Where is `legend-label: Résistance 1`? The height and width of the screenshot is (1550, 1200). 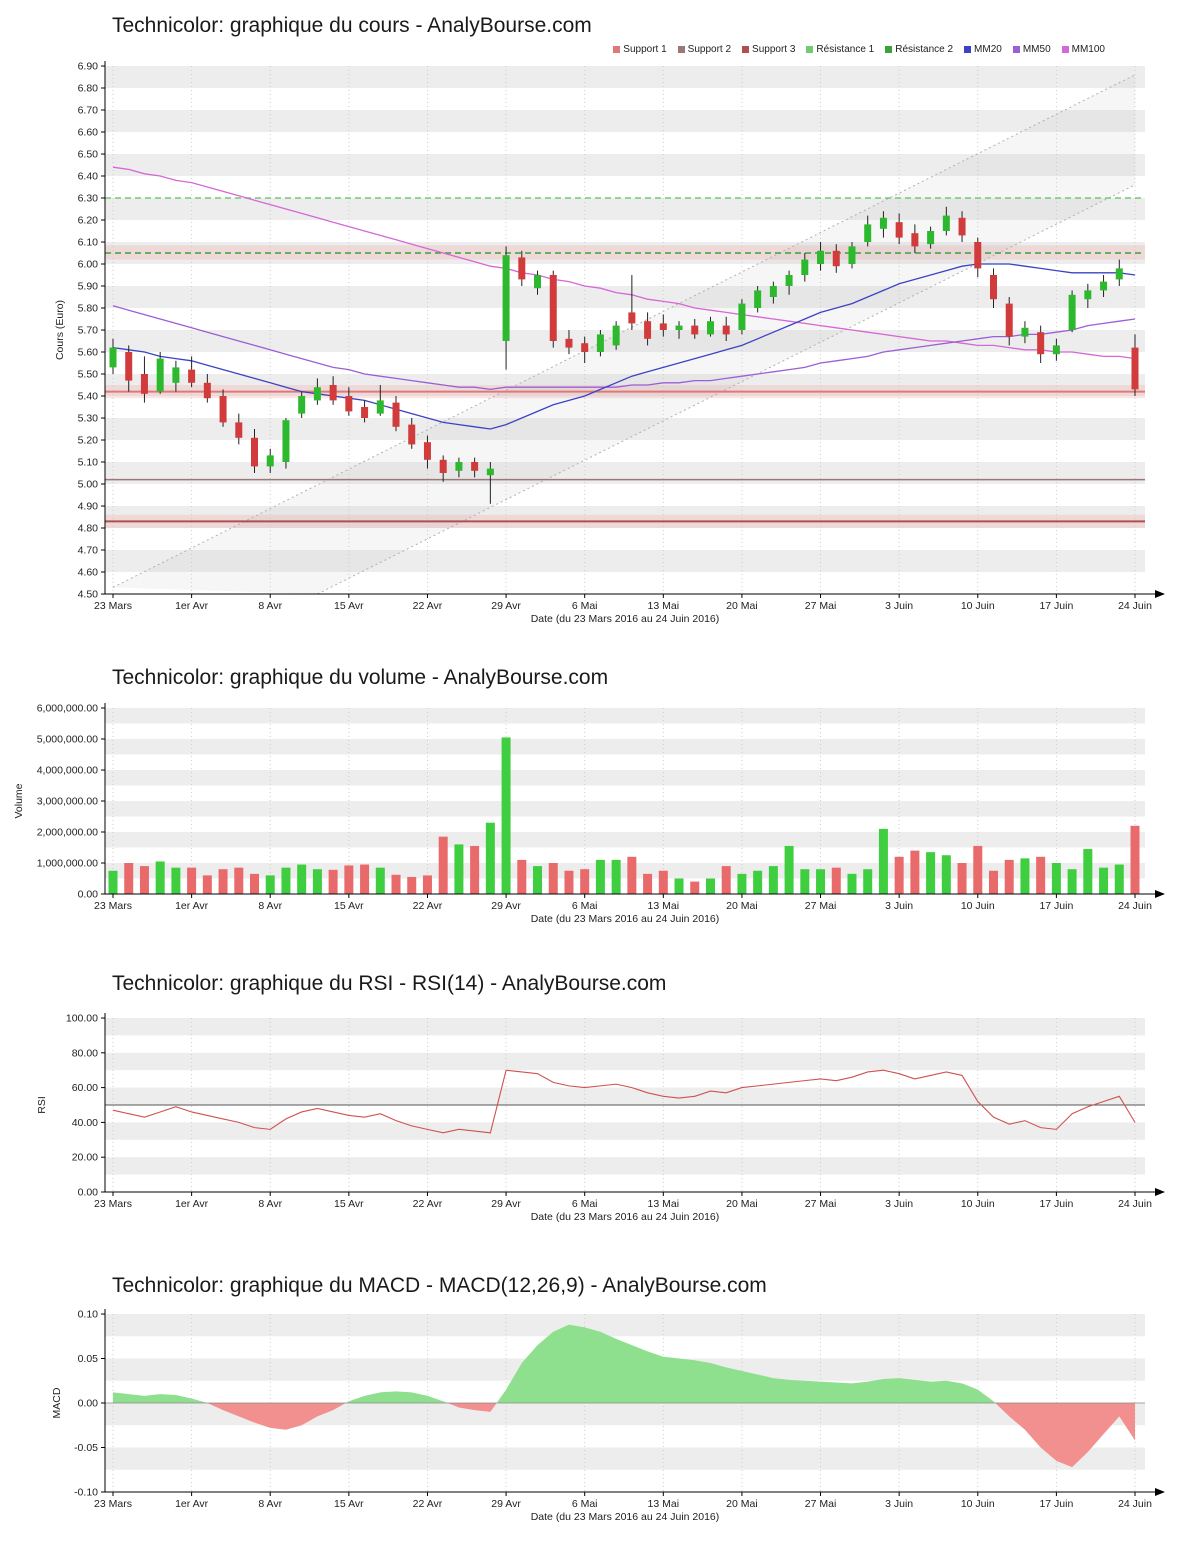 legend-label: Résistance 1 is located at coordinates (845, 49).